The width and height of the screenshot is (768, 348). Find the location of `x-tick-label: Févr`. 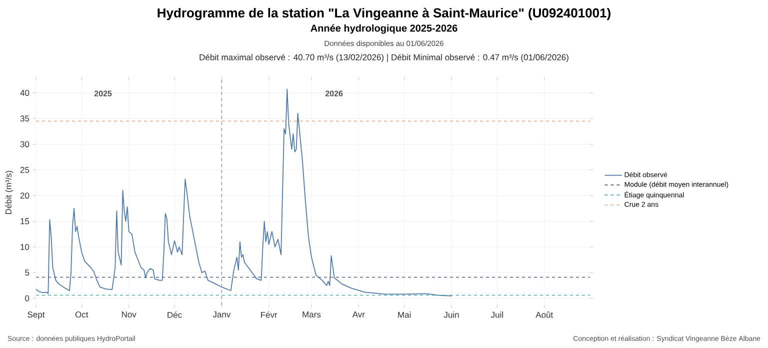

x-tick-label: Févr is located at coordinates (269, 315).